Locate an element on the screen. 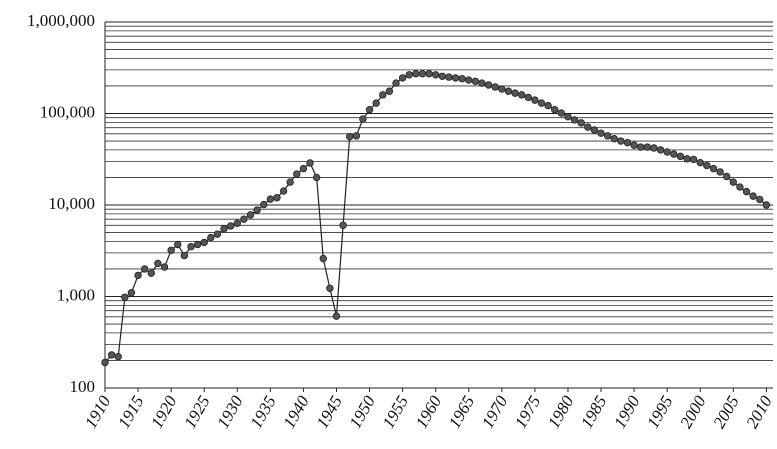 Image resolution: width=777 pixels, height=449 pixels. x-tick-label: 1955 is located at coordinates (395, 412).